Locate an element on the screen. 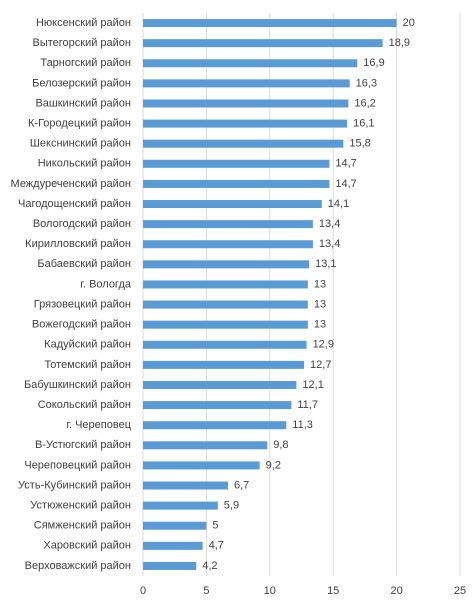 The height and width of the screenshot is (609, 473). value-label: 12,7 is located at coordinates (320, 365).